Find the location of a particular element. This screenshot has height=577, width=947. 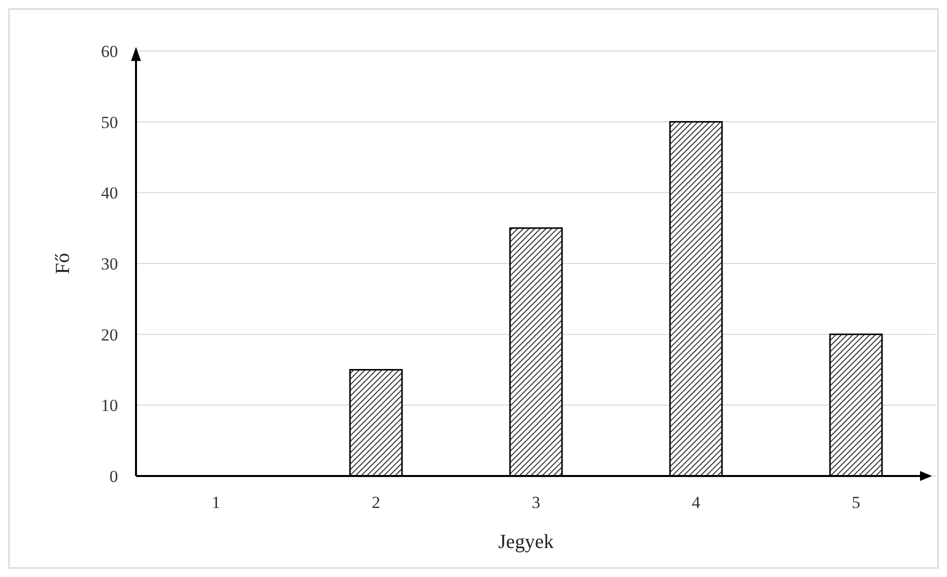

y-tick-label: 0 is located at coordinates (114, 476).